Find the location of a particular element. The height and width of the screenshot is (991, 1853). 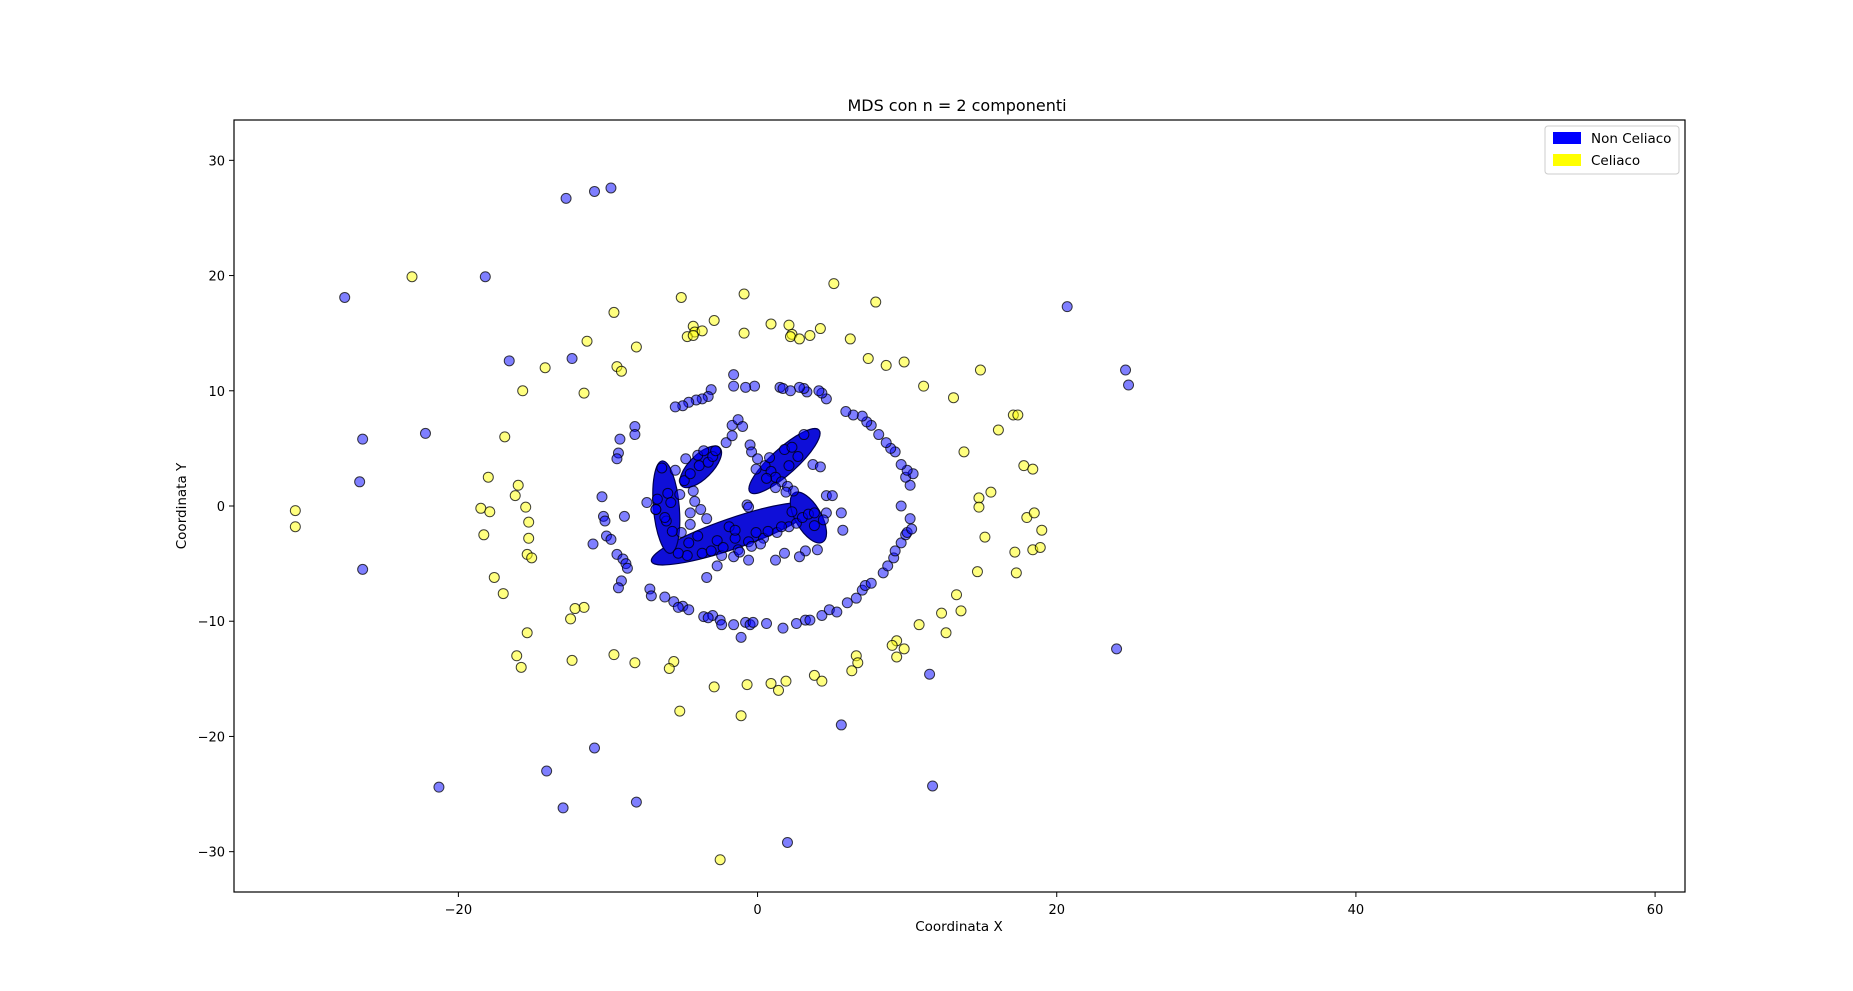

y-tick-label: −20 is located at coordinates (211, 737).